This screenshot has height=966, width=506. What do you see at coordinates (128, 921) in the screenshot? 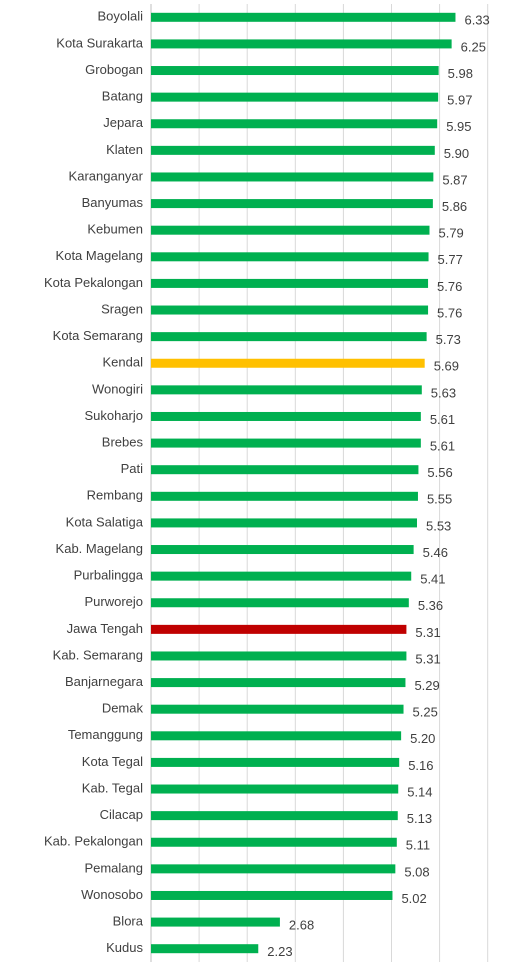
I see `category-label: Blora` at bounding box center [128, 921].